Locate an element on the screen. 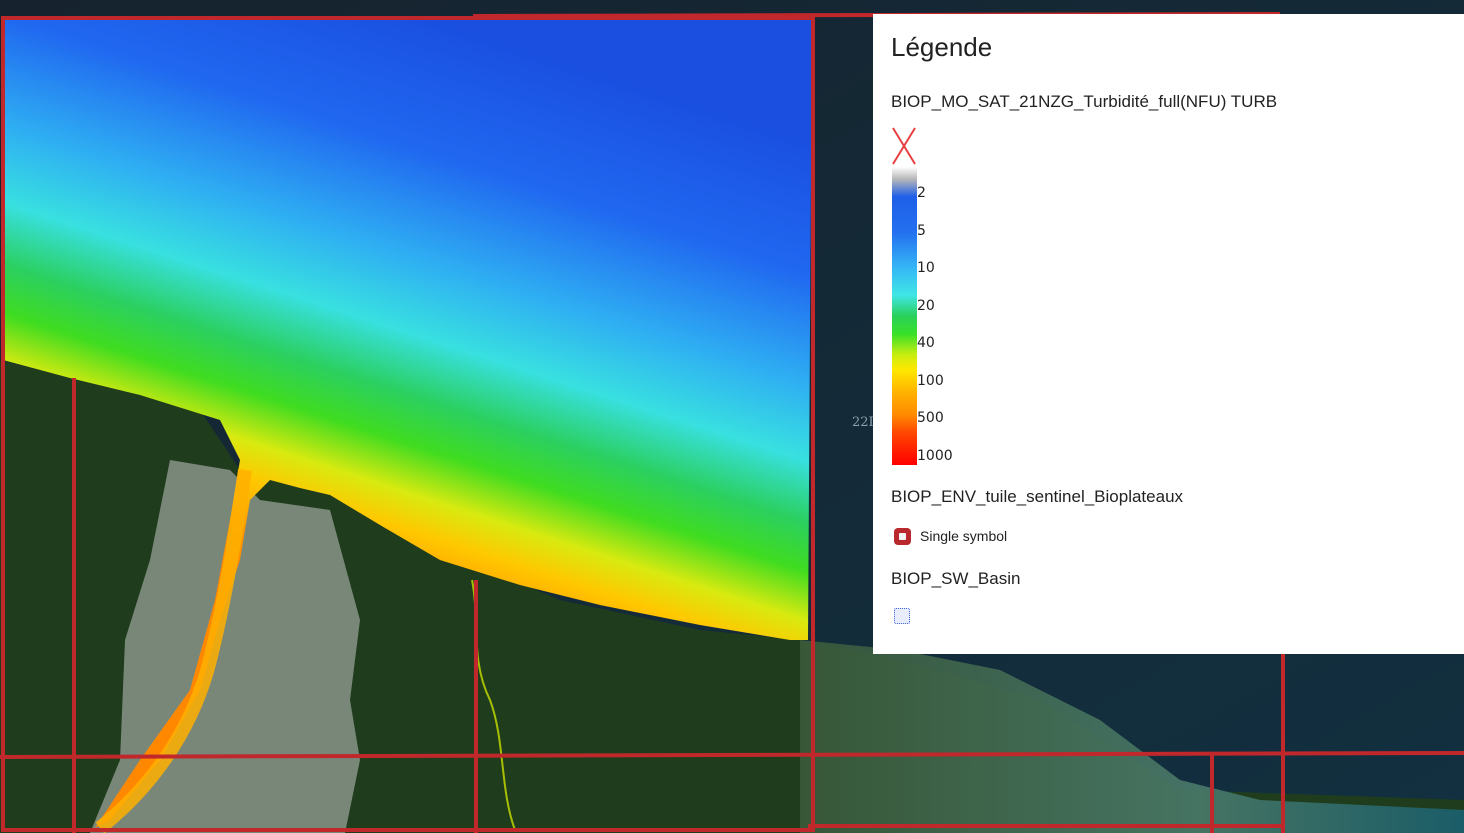  ramp-tick-label: 20 is located at coordinates (926, 305).